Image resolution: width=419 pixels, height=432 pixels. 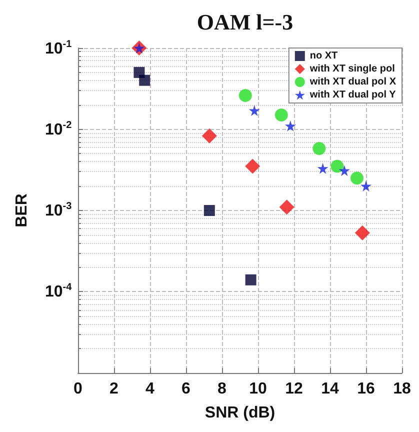 What do you see at coordinates (114, 389) in the screenshot?
I see `x-tick-label: 2` at bounding box center [114, 389].